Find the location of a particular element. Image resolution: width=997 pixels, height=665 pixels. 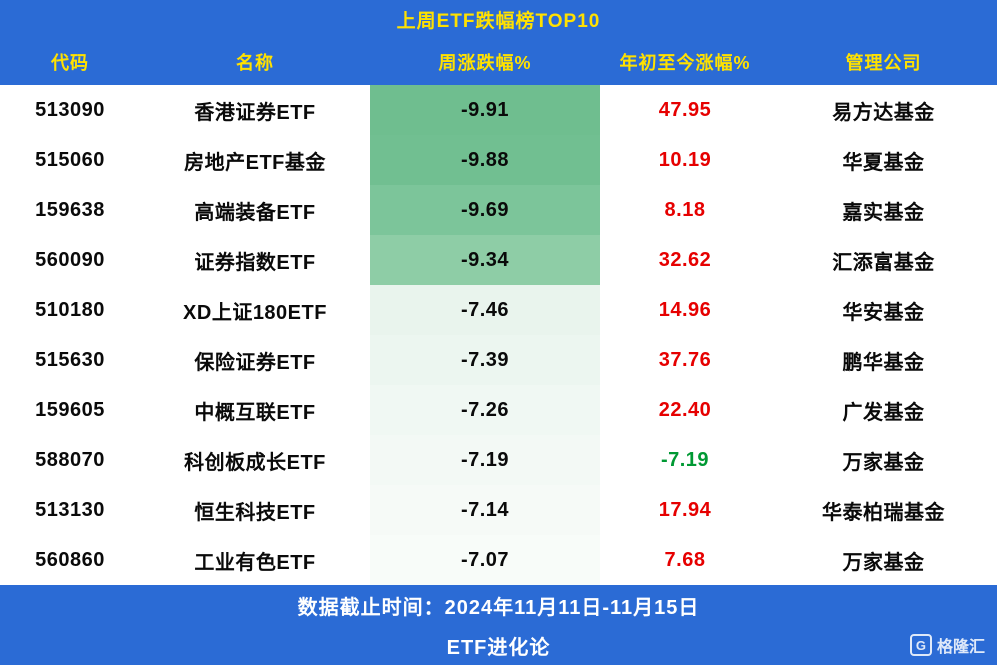

table-row: 513130 恒生科技ETF -7.14 17.94 华泰柏瑞基金 is located at coordinates (498, 510).